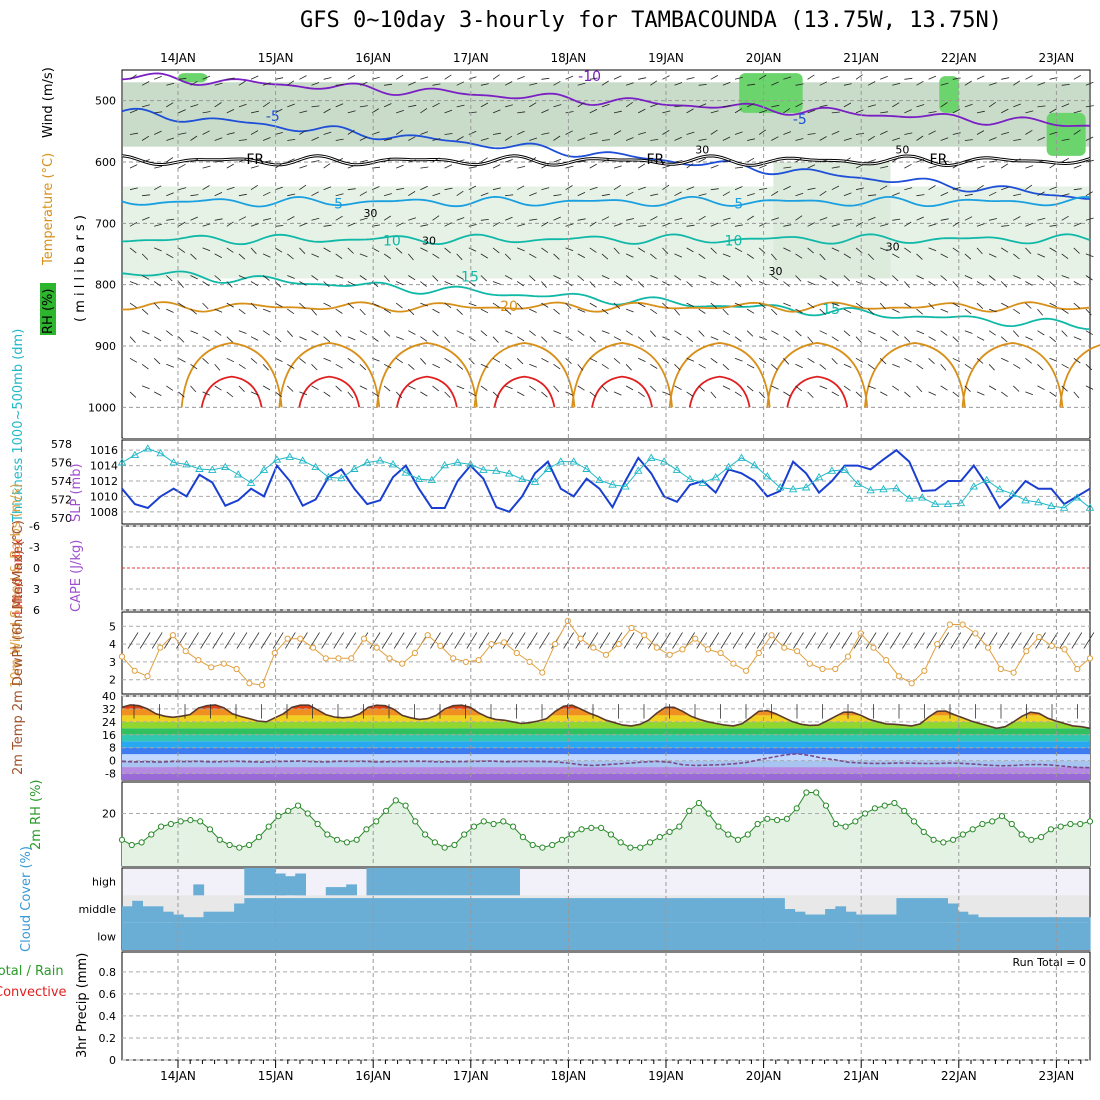  Describe the element at coordinates (108, 1038) in the screenshot. I see `precip-tick-label: 0.2` at that location.